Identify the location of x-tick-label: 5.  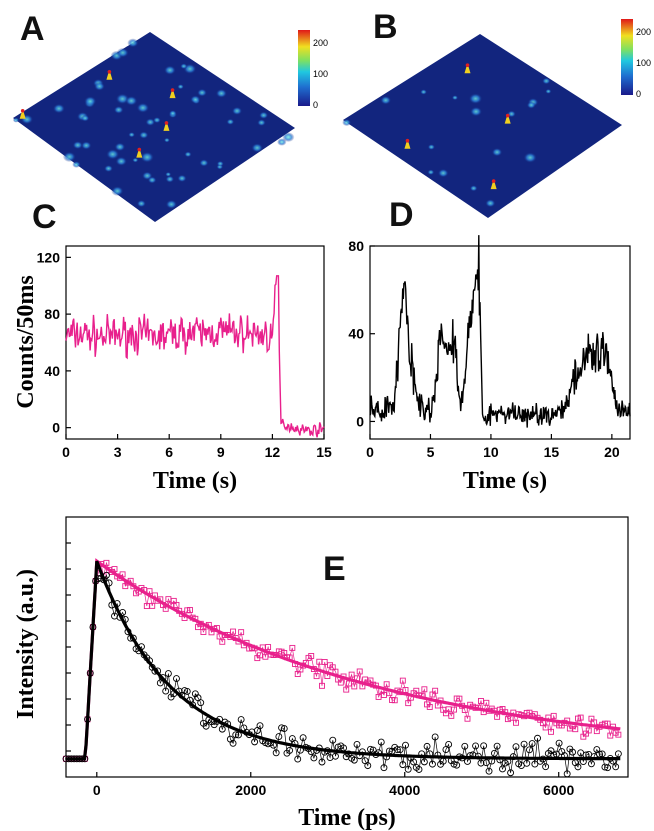
(431, 452).